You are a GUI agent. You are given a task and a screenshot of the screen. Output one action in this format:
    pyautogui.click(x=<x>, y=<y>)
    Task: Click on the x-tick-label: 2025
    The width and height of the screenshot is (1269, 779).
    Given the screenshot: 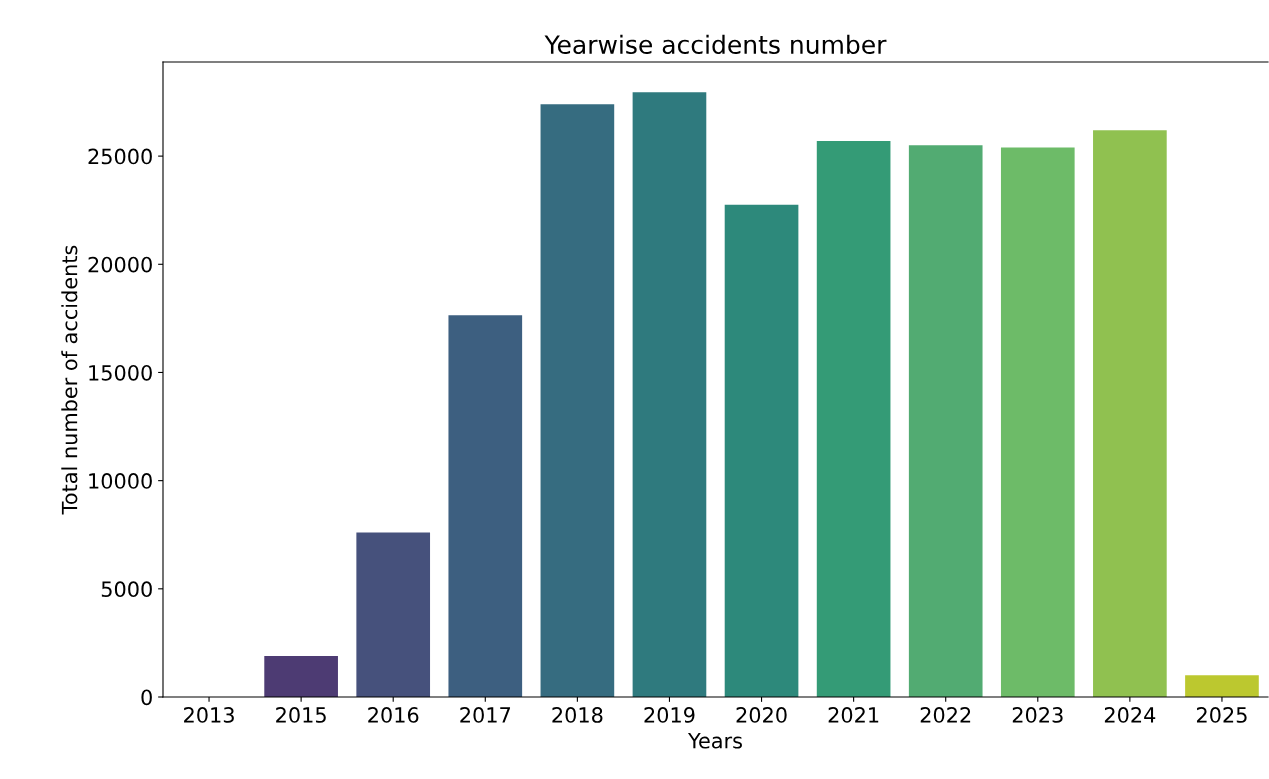 What is the action you would take?
    pyautogui.click(x=1221, y=715)
    